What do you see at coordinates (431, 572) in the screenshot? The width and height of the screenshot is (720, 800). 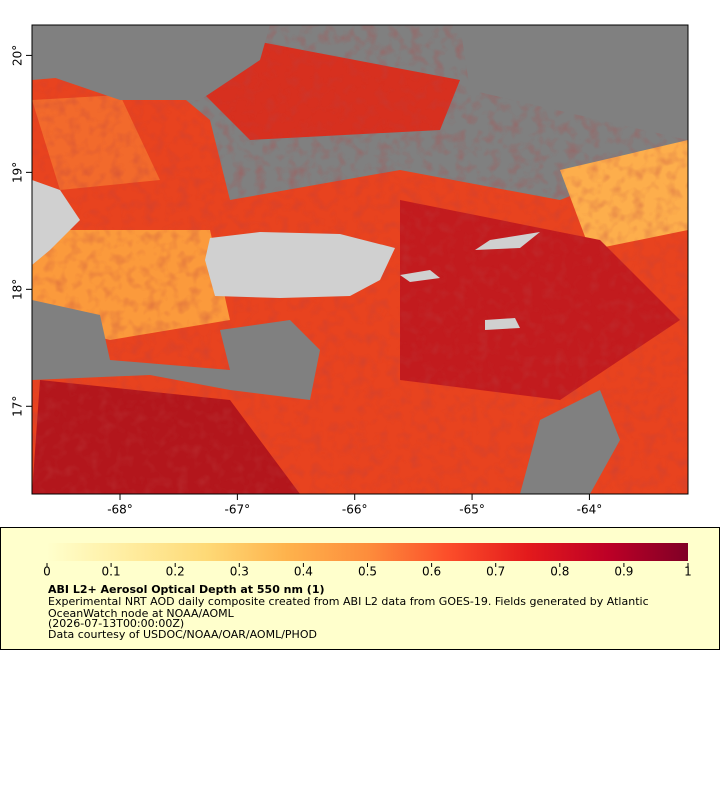 I see `colorbar-tick-label: 0.6` at bounding box center [431, 572].